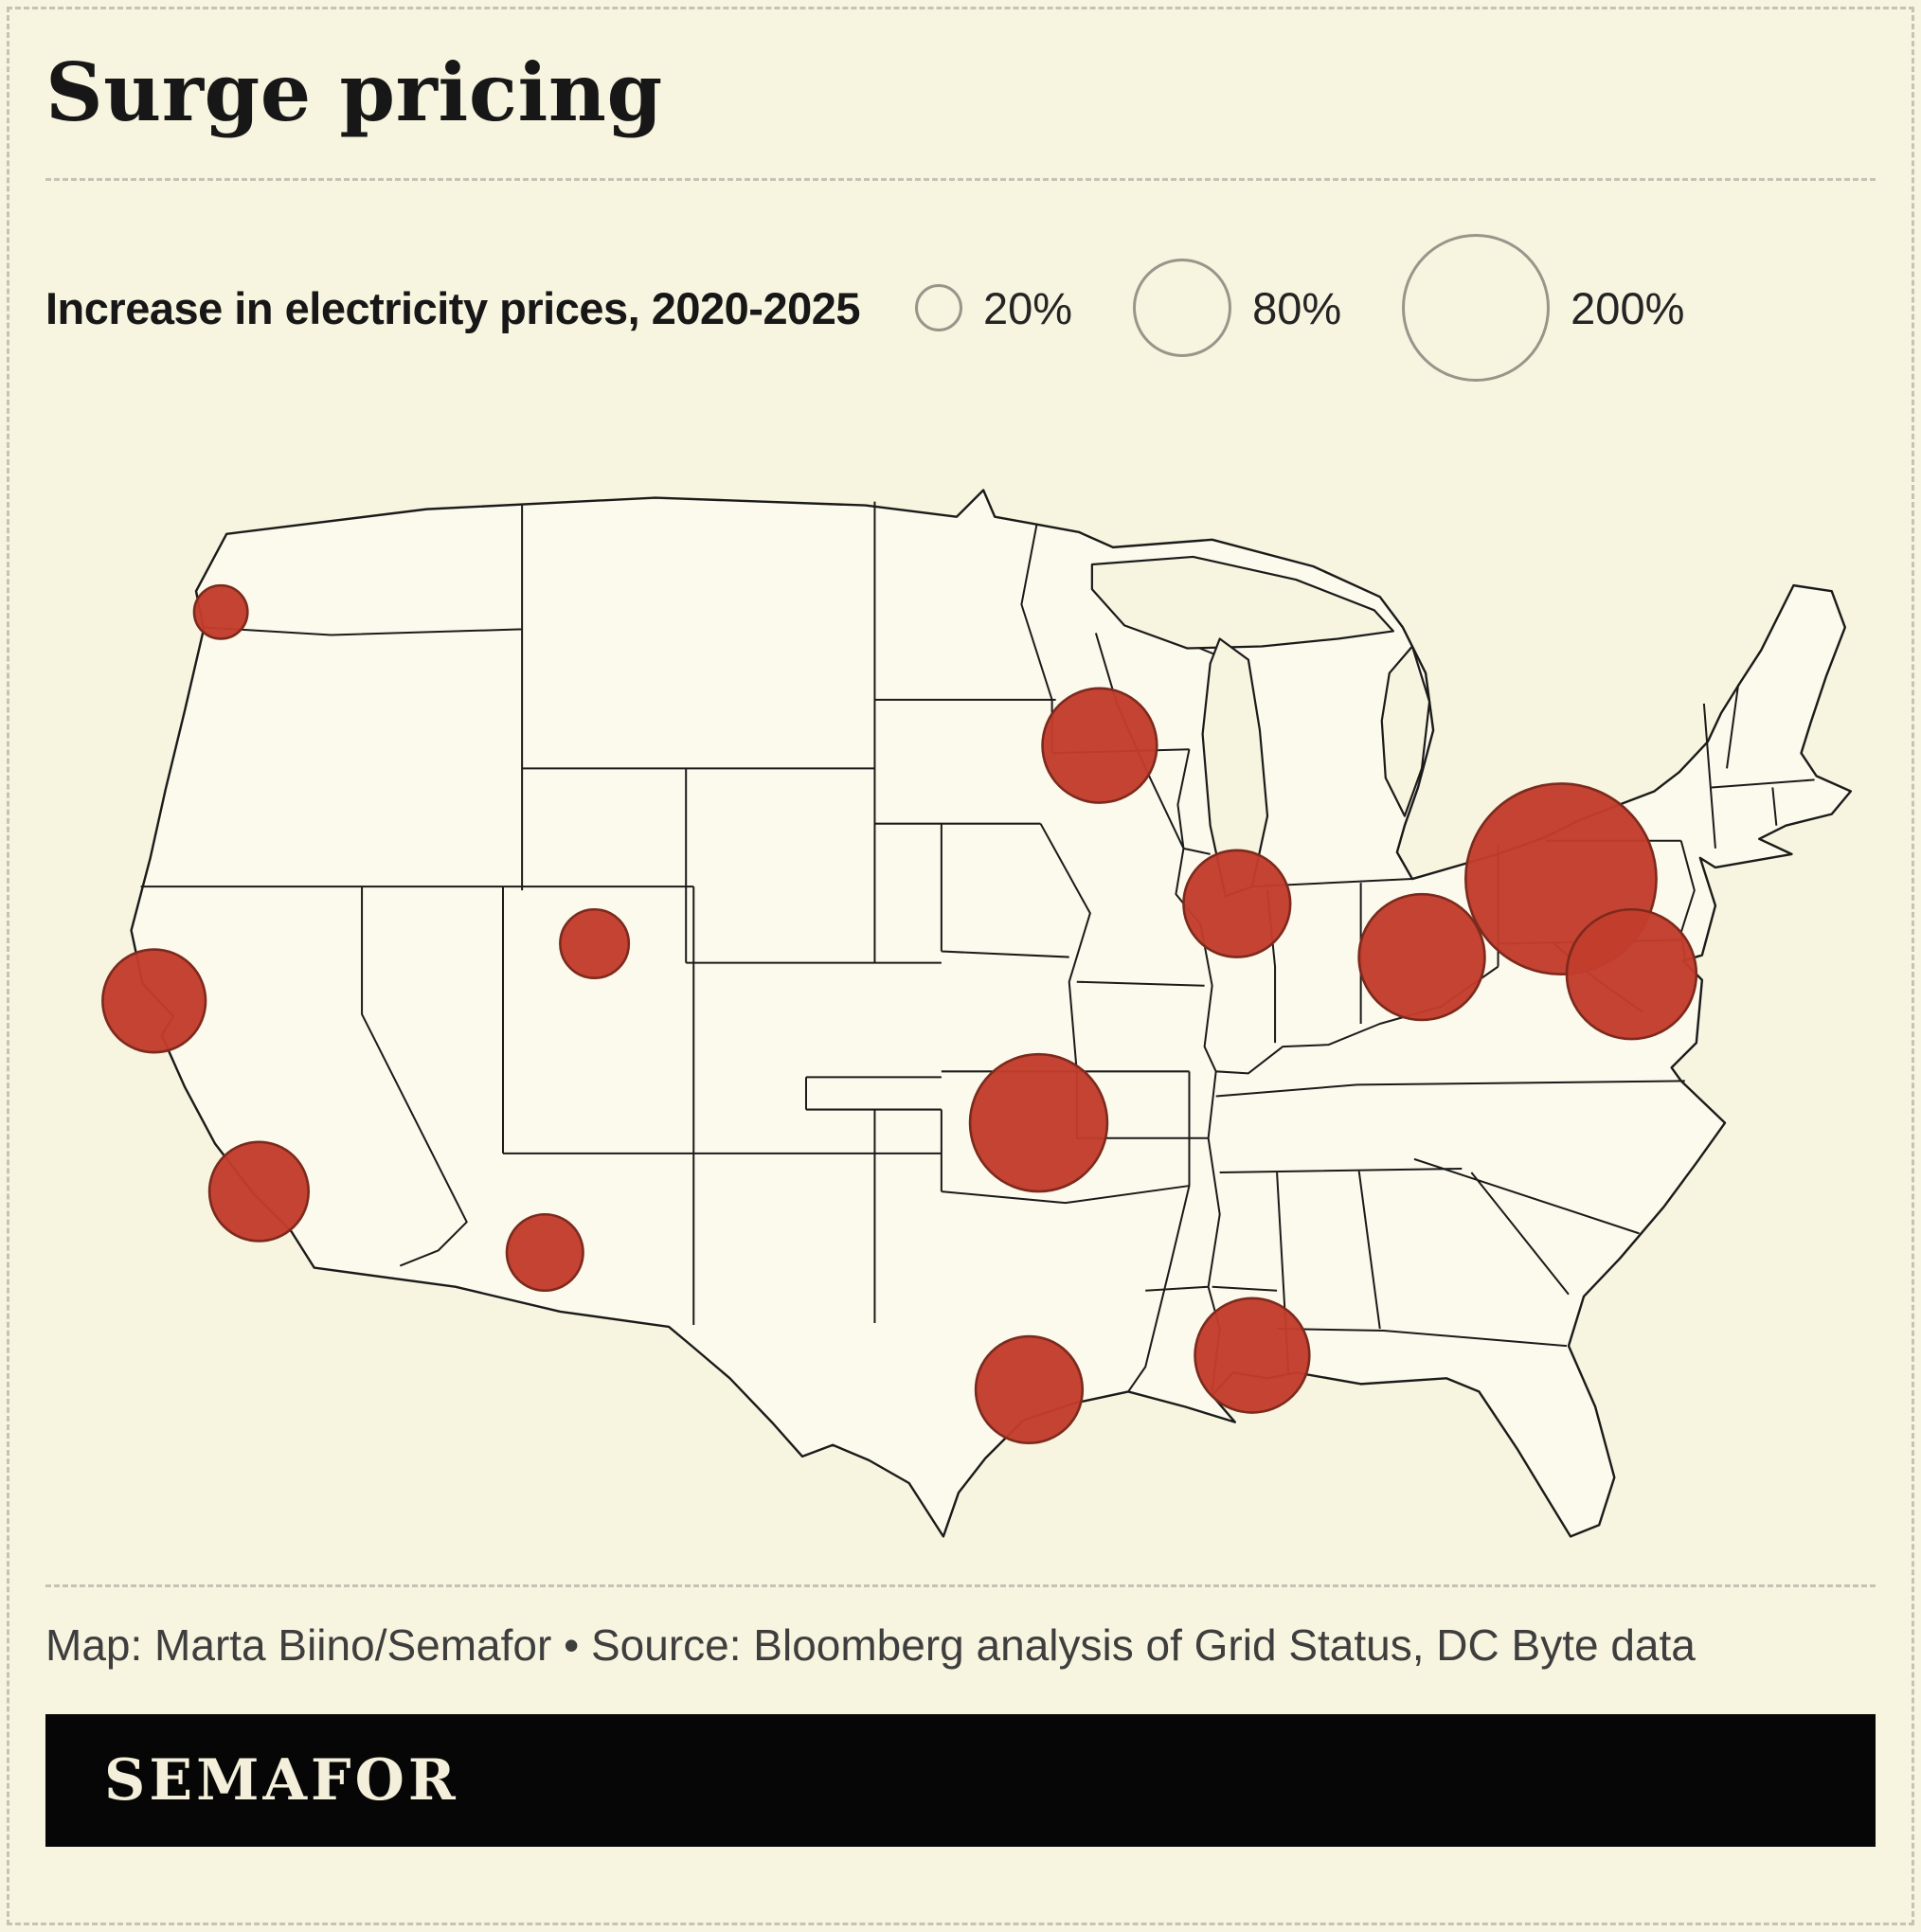 This screenshot has height=1932, width=1921. Describe the element at coordinates (354, 92) in the screenshot. I see `chart-title: Surge pricing` at that location.